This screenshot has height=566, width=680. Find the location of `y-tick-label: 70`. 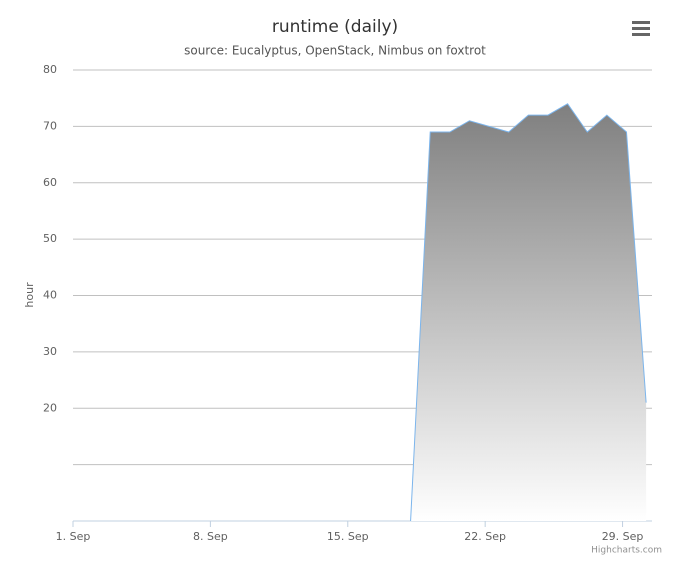

y-tick-label: 70 is located at coordinates (50, 125).